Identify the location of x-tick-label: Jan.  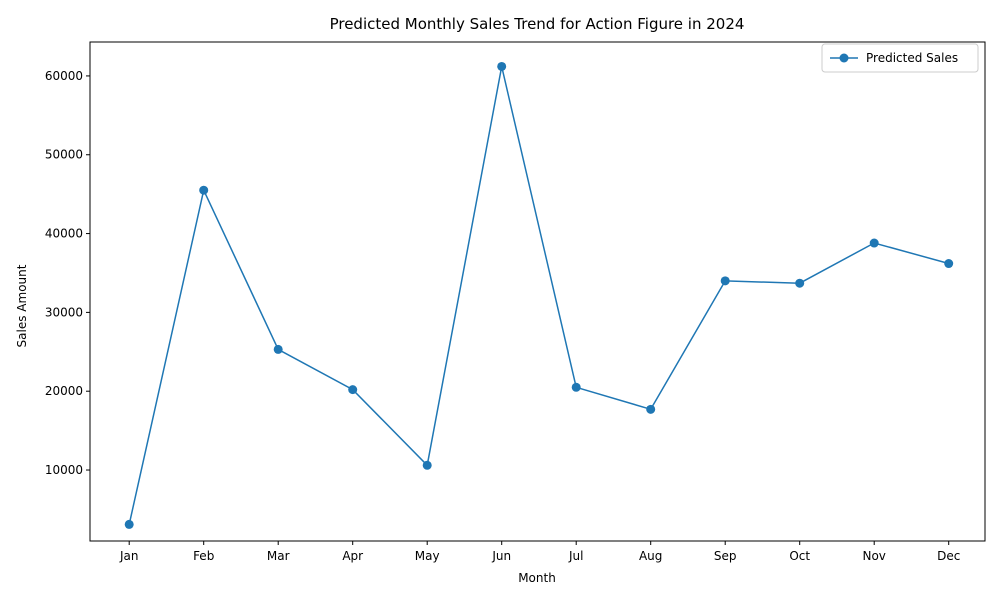
(129, 556).